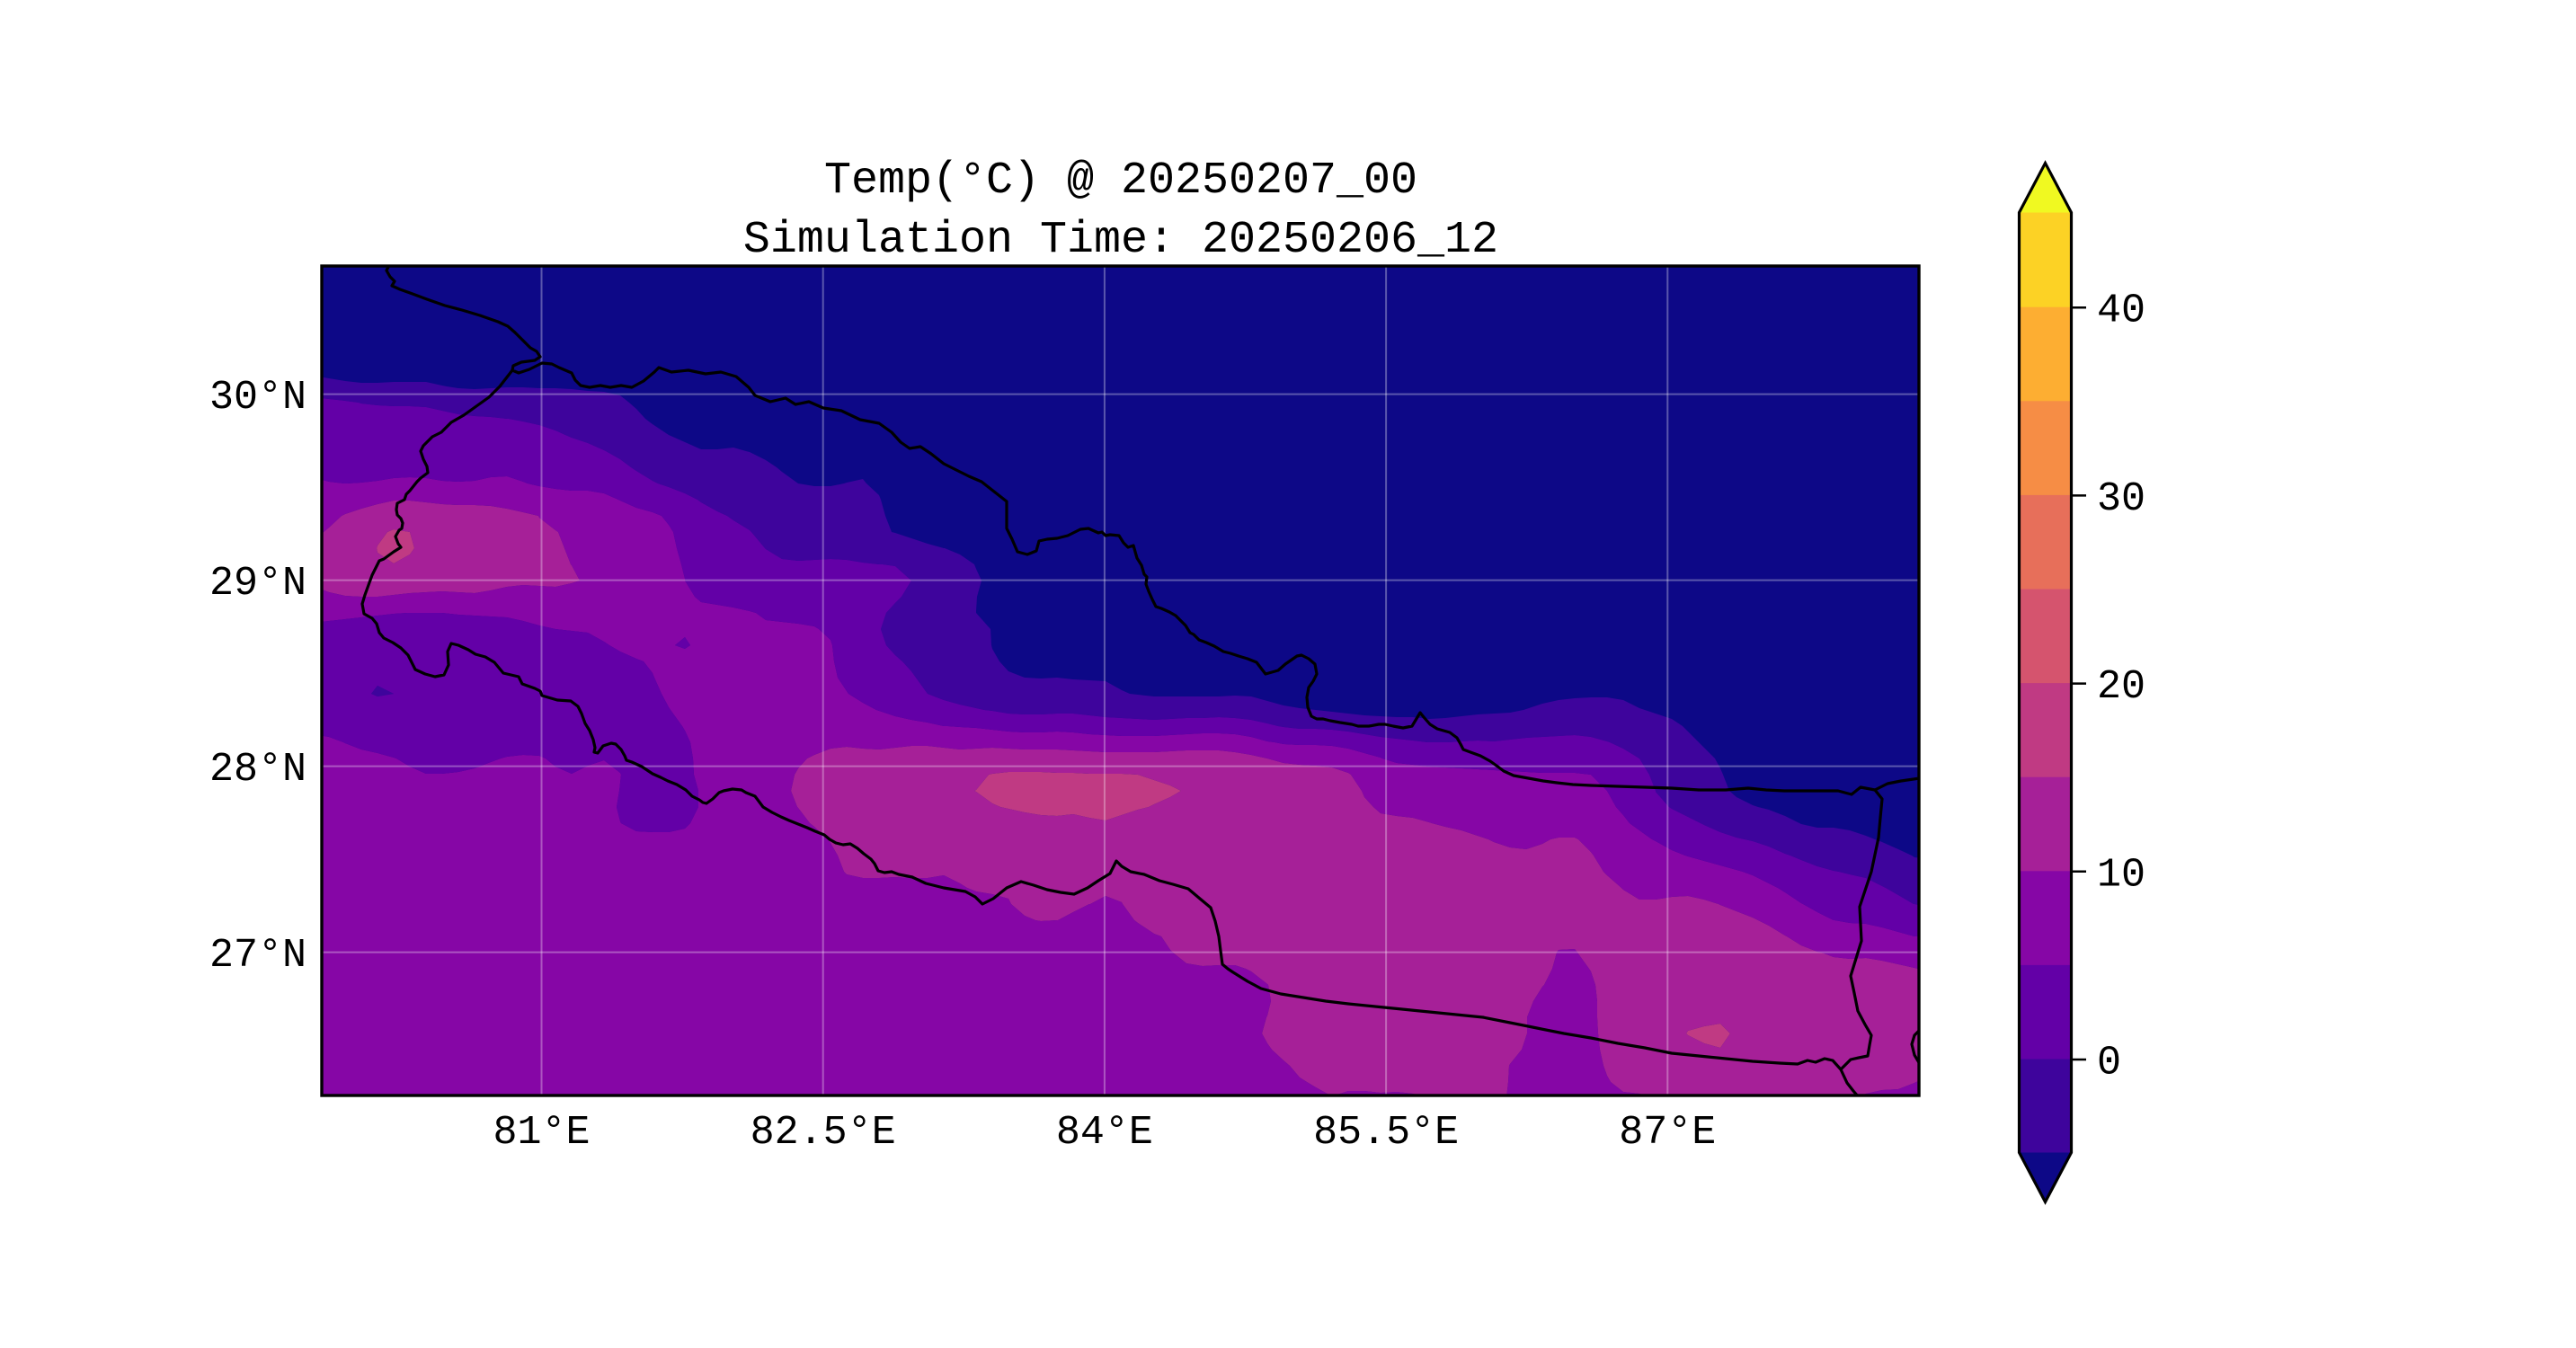 The height and width of the screenshot is (1348, 2576). I want to click on svg-text: 27°N, so click(257, 956).